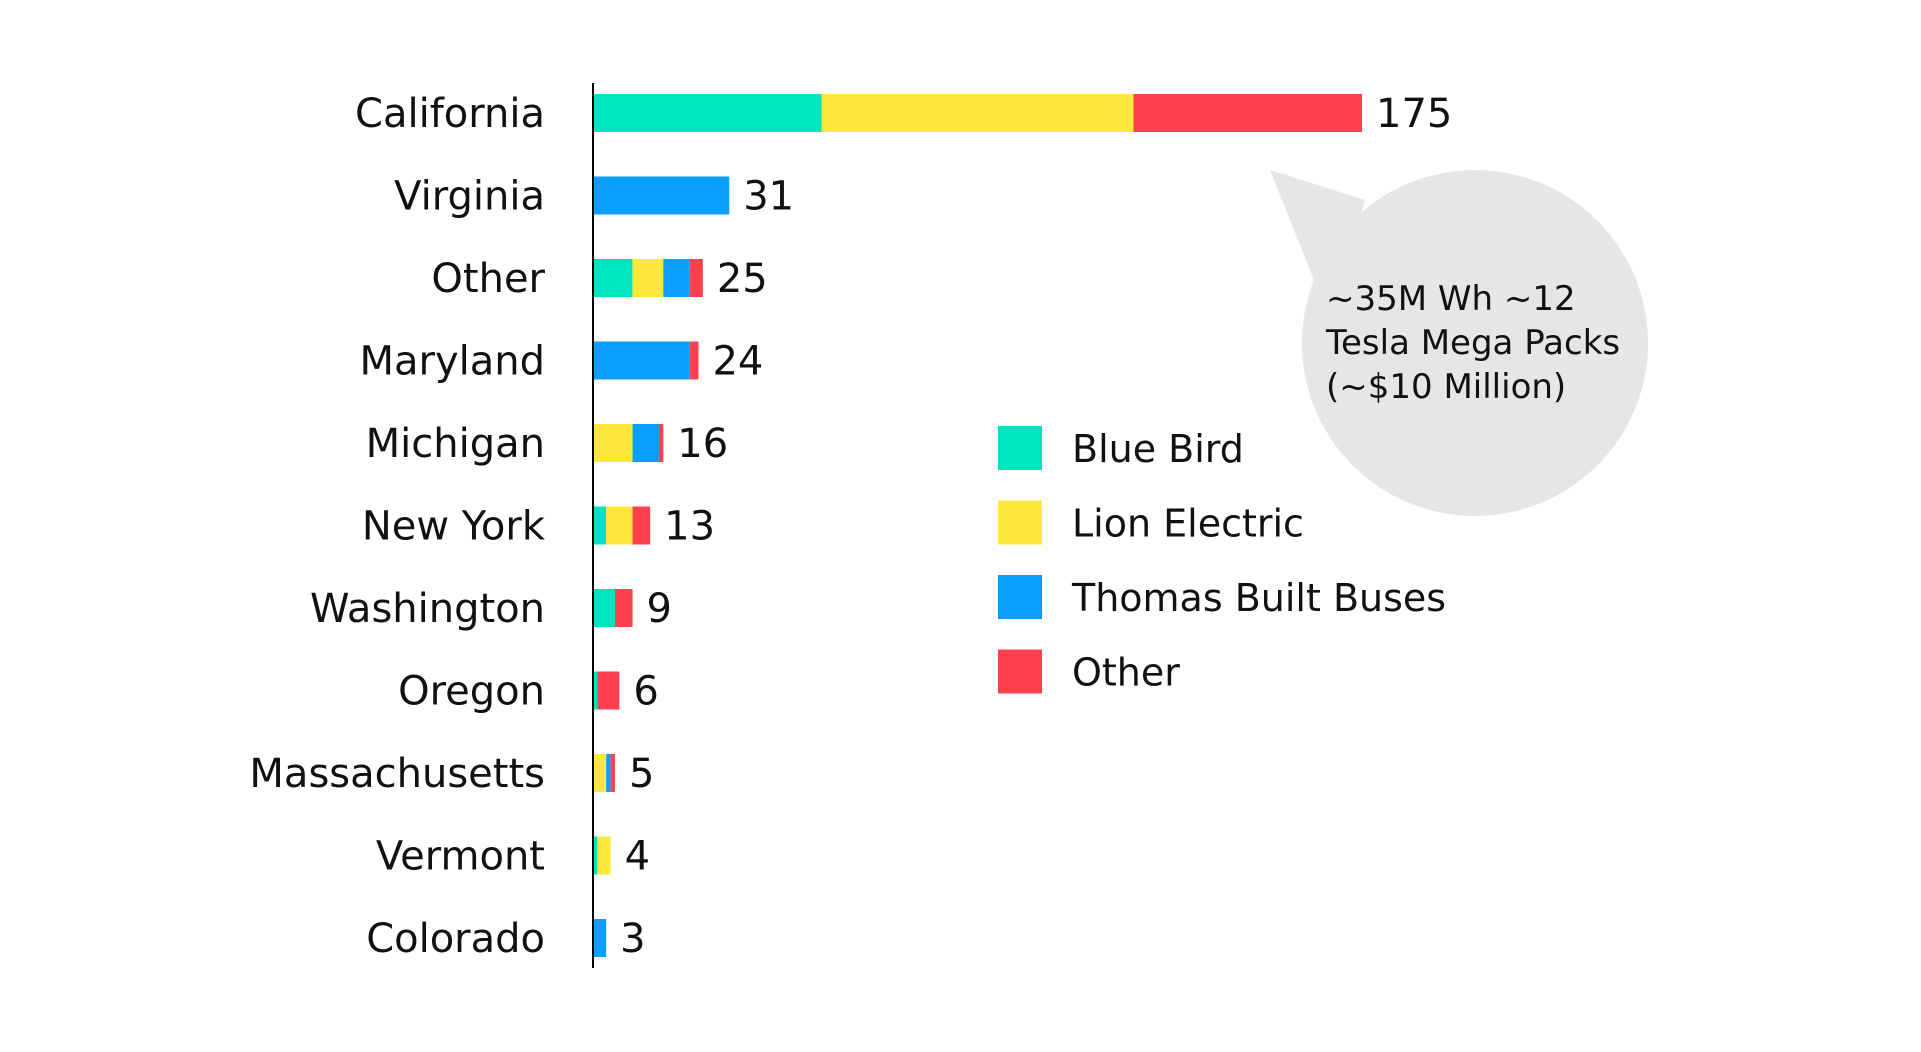 The height and width of the screenshot is (1052, 1921). Describe the element at coordinates (600, 525) in the screenshot. I see `bar-segment-new-york-blue-bird` at that location.